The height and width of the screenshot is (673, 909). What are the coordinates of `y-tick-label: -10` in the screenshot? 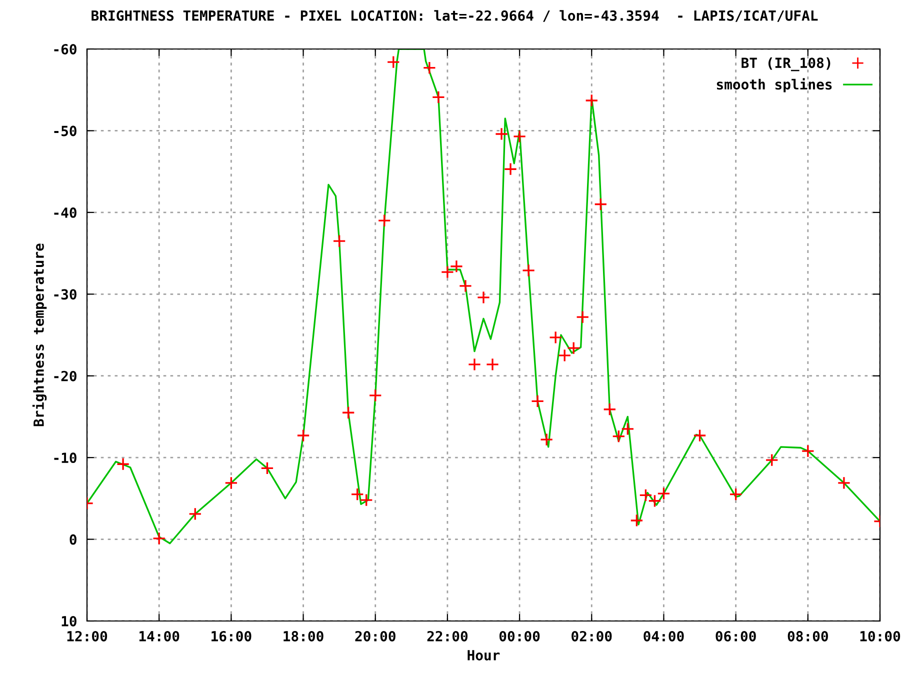 It's located at (65, 458).